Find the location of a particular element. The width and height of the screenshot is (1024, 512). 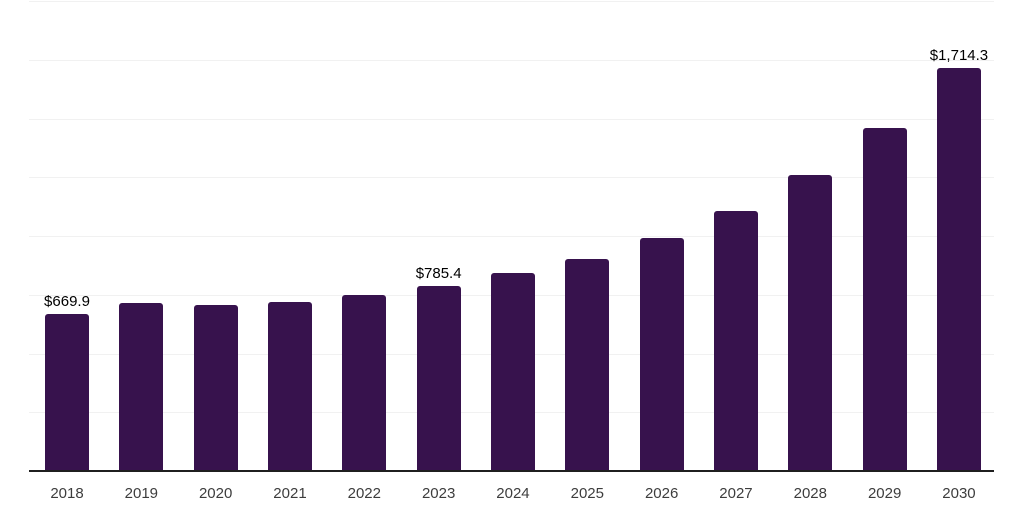

x-tick-label-2028: 2028 is located at coordinates (810, 493).